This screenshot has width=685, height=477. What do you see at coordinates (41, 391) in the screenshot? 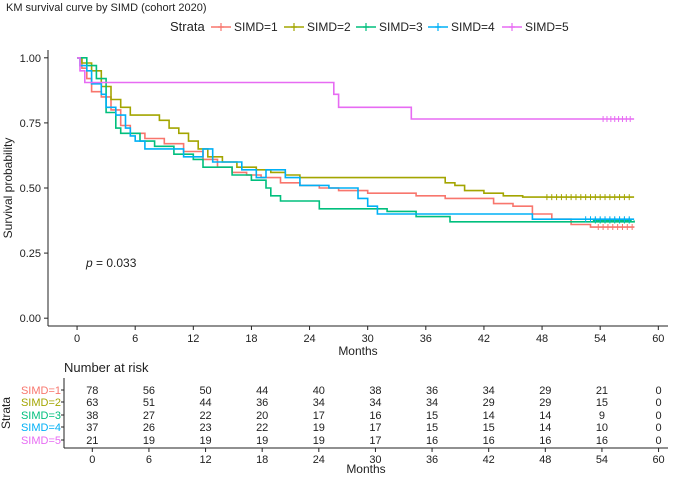
I see `risk-row-label: SIMD=1` at bounding box center [41, 391].